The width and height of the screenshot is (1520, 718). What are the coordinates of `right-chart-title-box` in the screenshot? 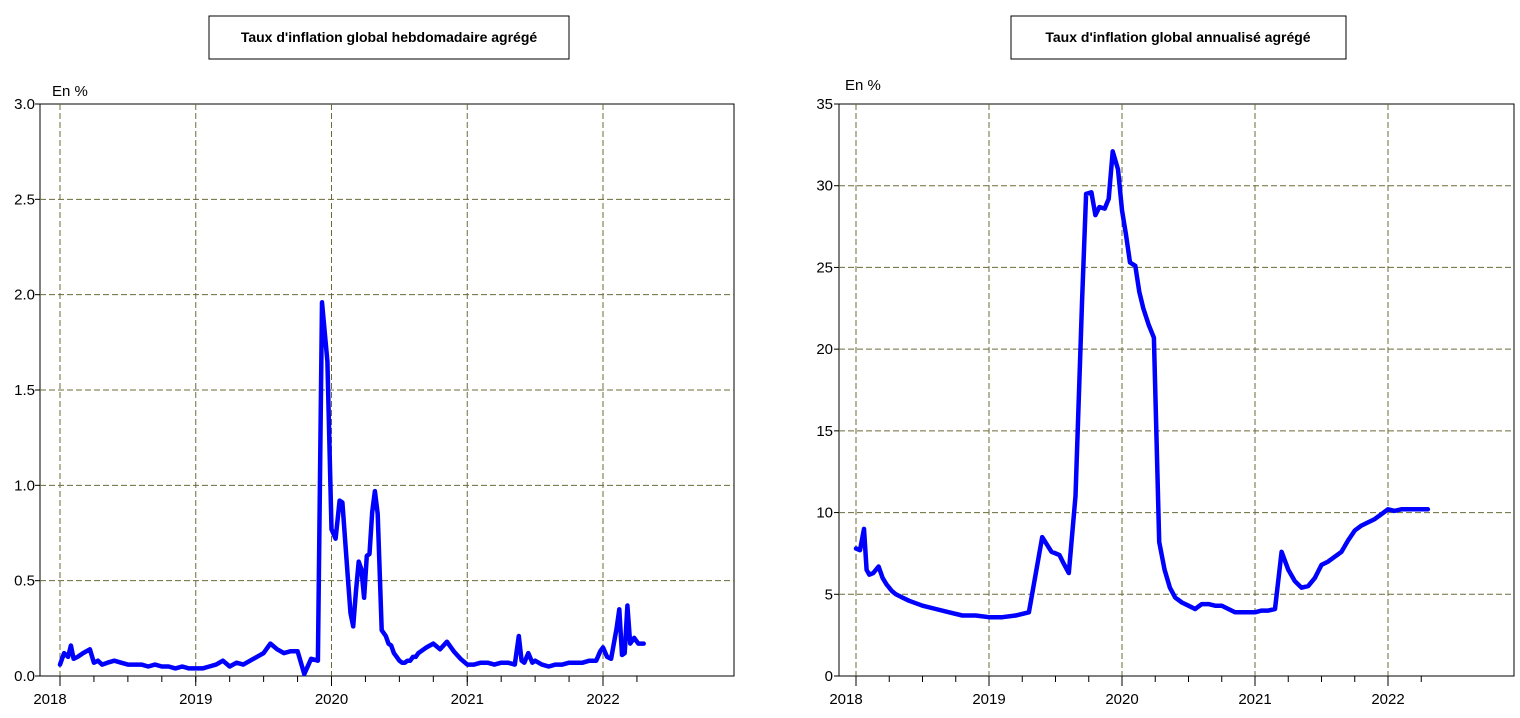 It's located at (1178, 37).